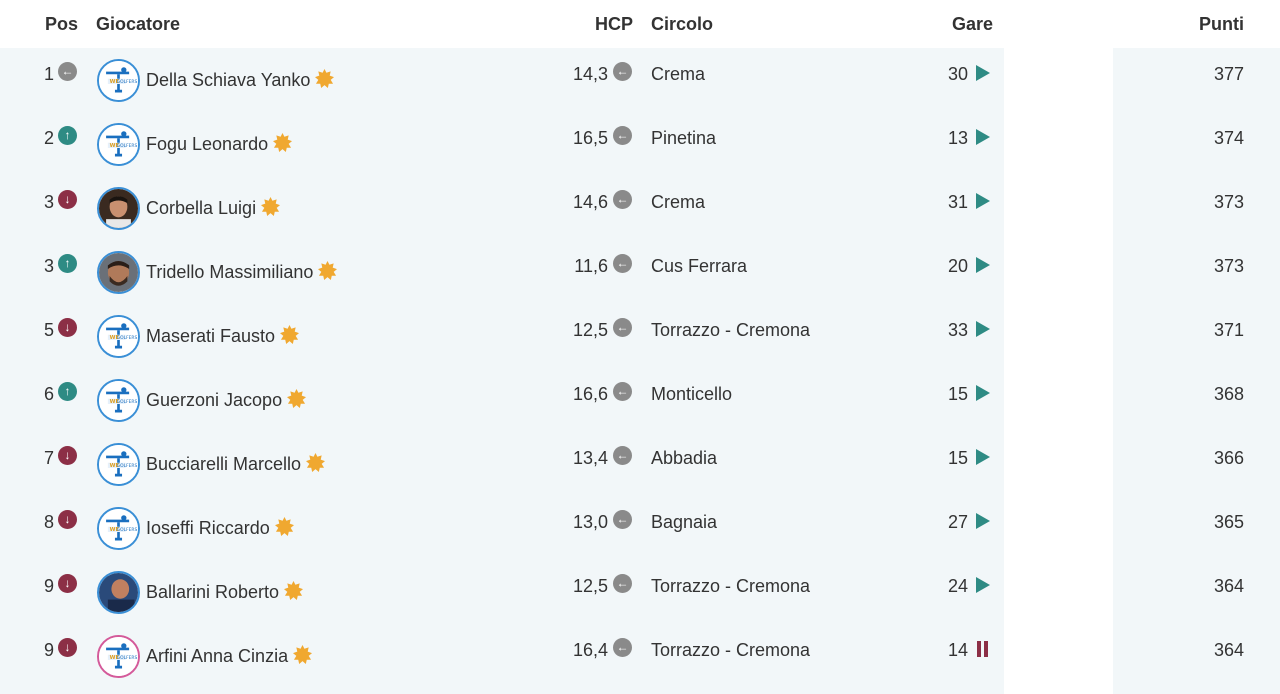  What do you see at coordinates (972, 24) in the screenshot?
I see `header-gare: Gare` at bounding box center [972, 24].